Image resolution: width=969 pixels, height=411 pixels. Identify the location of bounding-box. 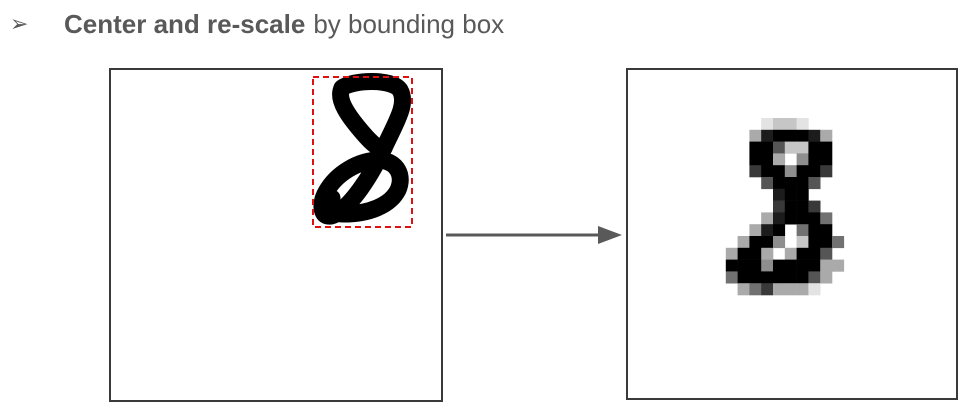
(362, 152).